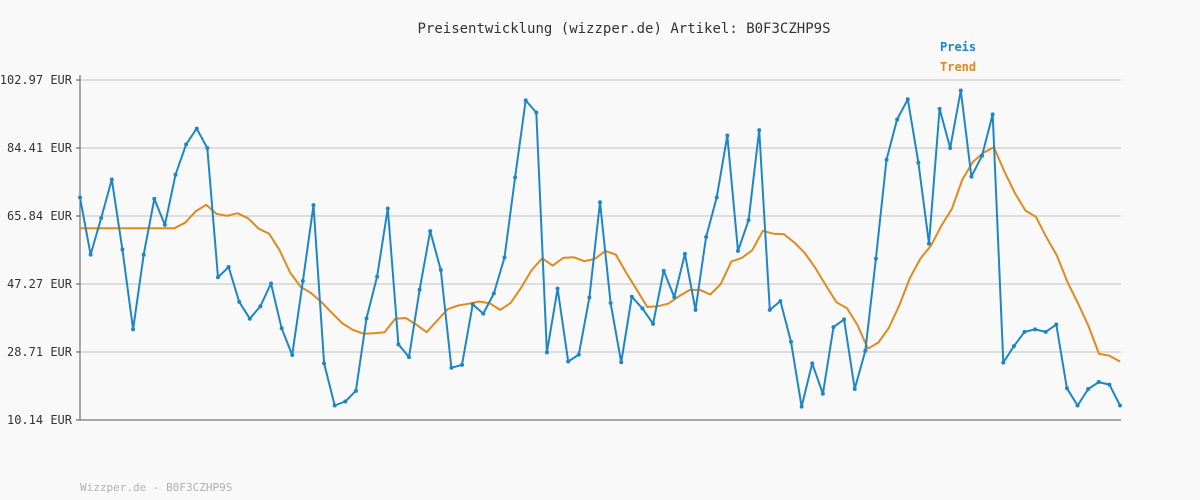 The image size is (1200, 500). I want to click on legend-price-label: Preis, so click(958, 47).